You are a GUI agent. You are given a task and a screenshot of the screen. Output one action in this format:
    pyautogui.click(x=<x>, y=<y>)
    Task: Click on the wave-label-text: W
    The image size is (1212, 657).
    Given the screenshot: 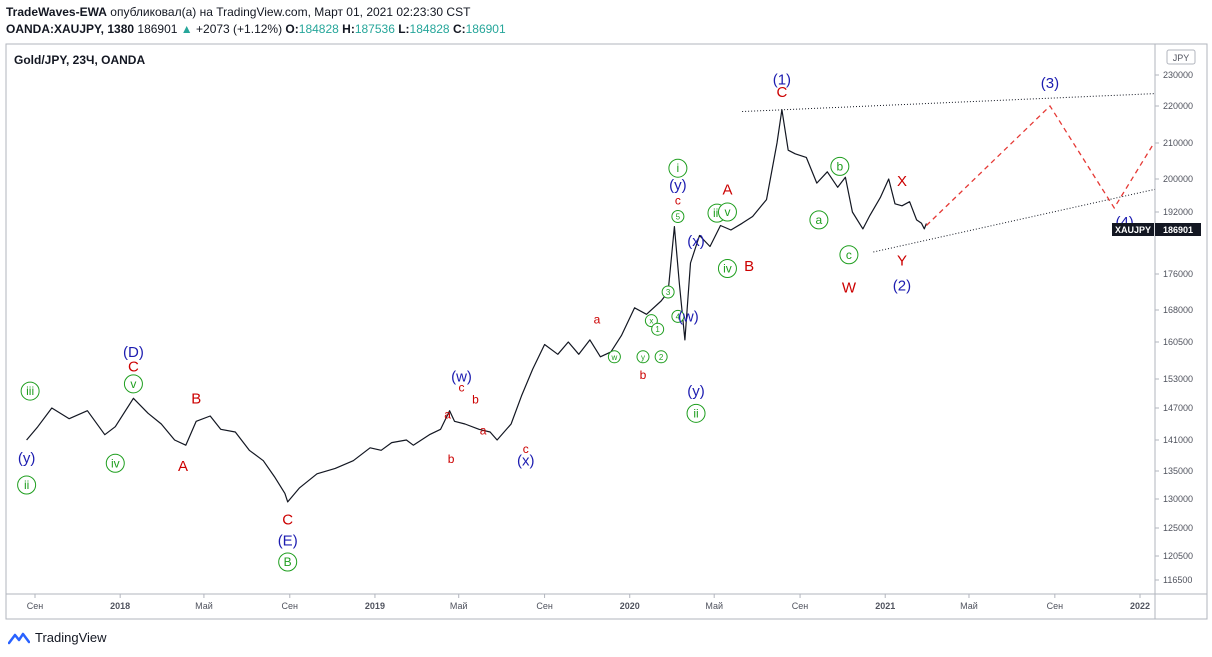 What is the action you would take?
    pyautogui.click(x=849, y=288)
    